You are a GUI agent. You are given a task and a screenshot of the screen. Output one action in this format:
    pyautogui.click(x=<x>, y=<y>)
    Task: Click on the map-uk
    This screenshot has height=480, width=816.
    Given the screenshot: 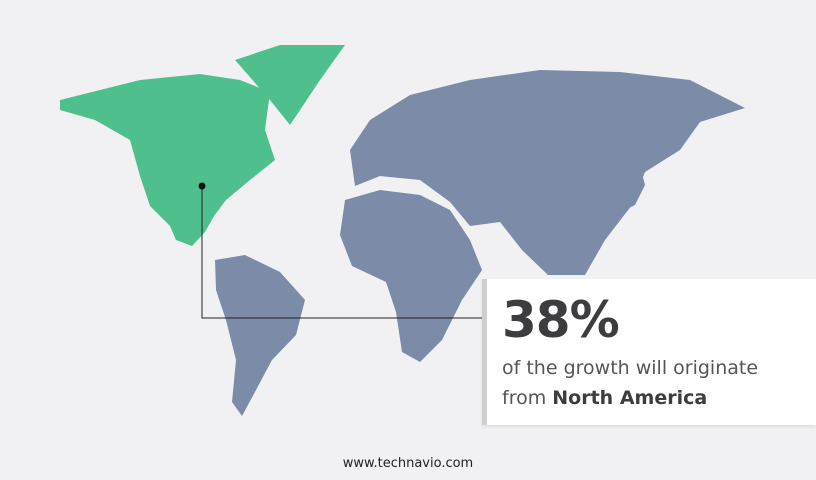 What is the action you would take?
    pyautogui.click(x=388, y=125)
    